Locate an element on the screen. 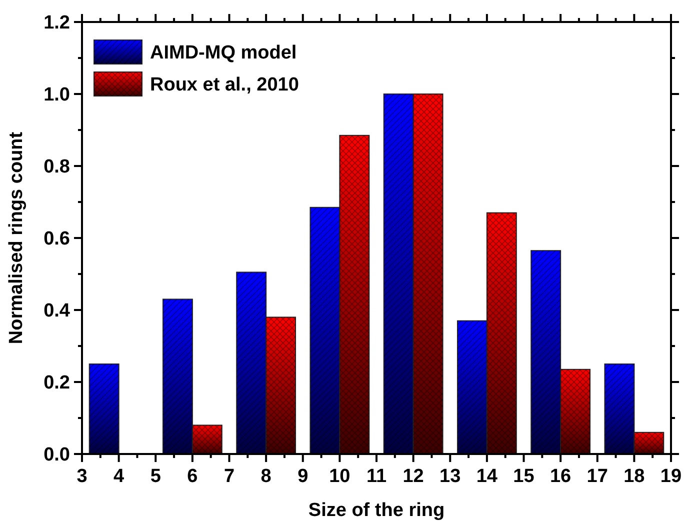 The height and width of the screenshot is (532, 689). x-tick-label: 3 is located at coordinates (82, 476).